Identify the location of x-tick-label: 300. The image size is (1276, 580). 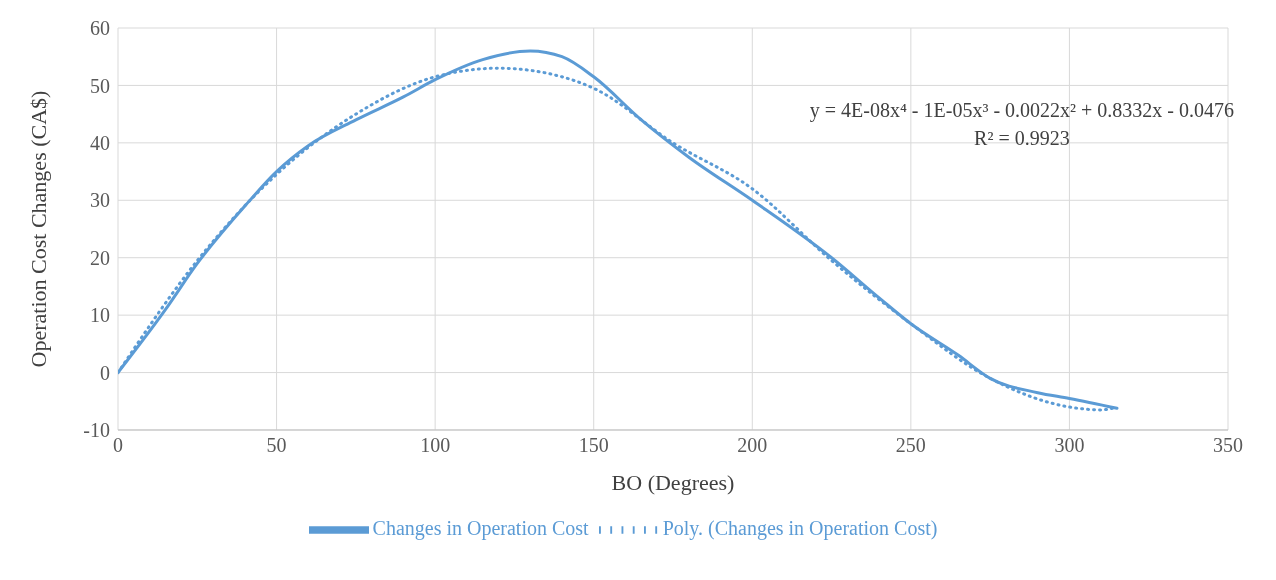
(1069, 445).